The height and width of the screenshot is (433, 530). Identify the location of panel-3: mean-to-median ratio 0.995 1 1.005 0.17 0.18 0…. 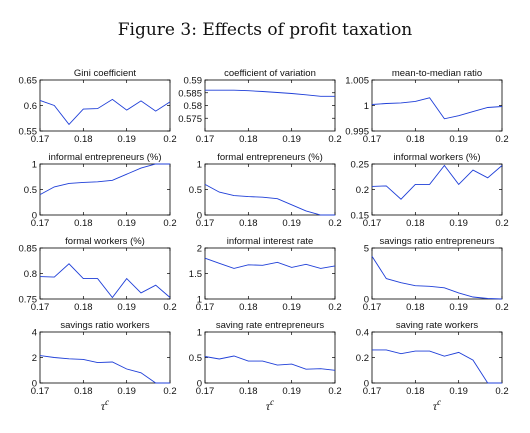
(426, 106).